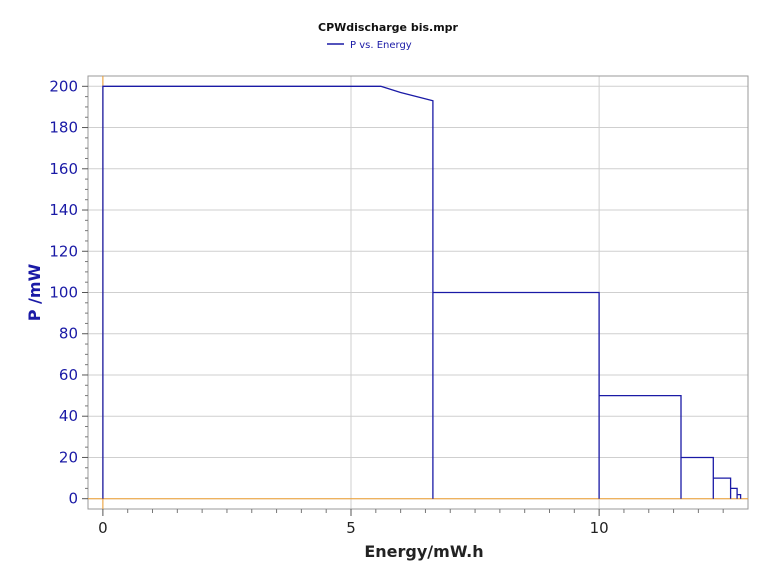 This screenshot has height=580, width=772. What do you see at coordinates (63, 293) in the screenshot?
I see `y-tick-label: 100` at bounding box center [63, 293].